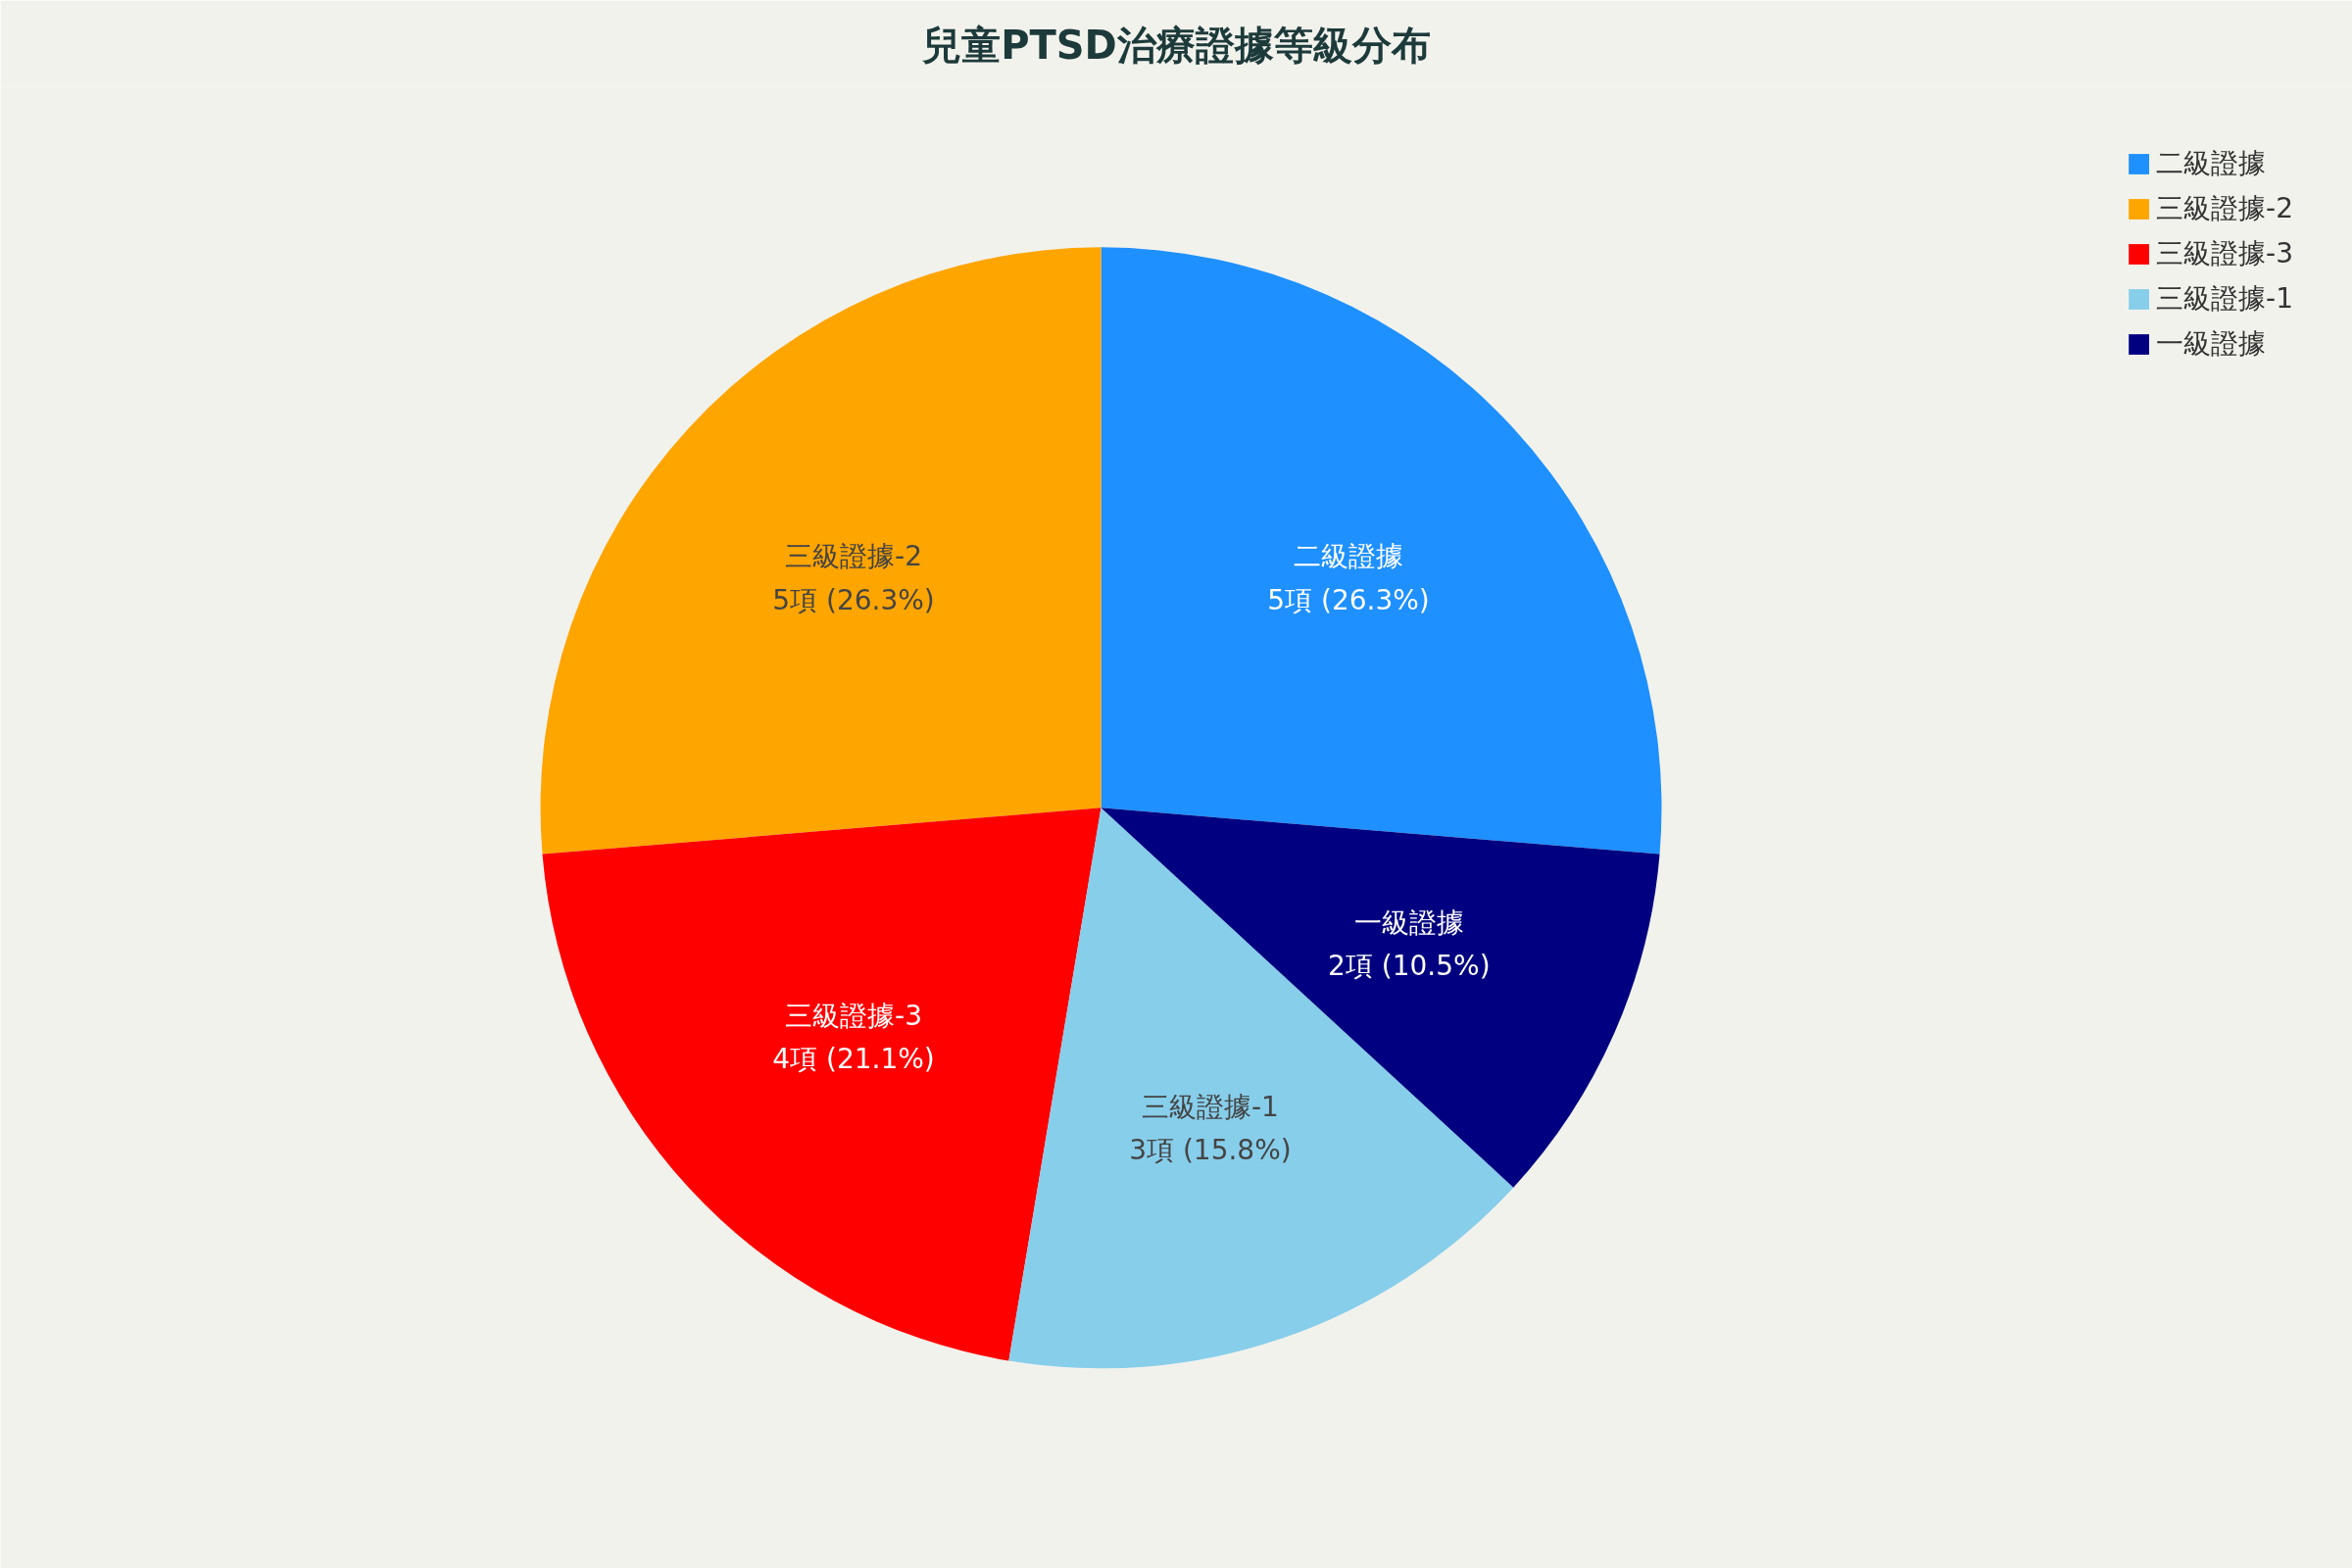 This screenshot has width=2352, height=1568. Describe the element at coordinates (2224, 299) in the screenshot. I see `legend-label: 三級證據-1` at that location.